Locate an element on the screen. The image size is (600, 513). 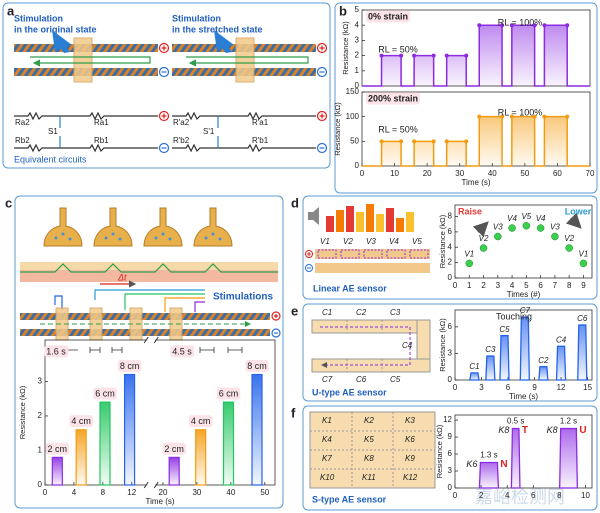
segment-label: K2 is located at coordinates (369, 420).